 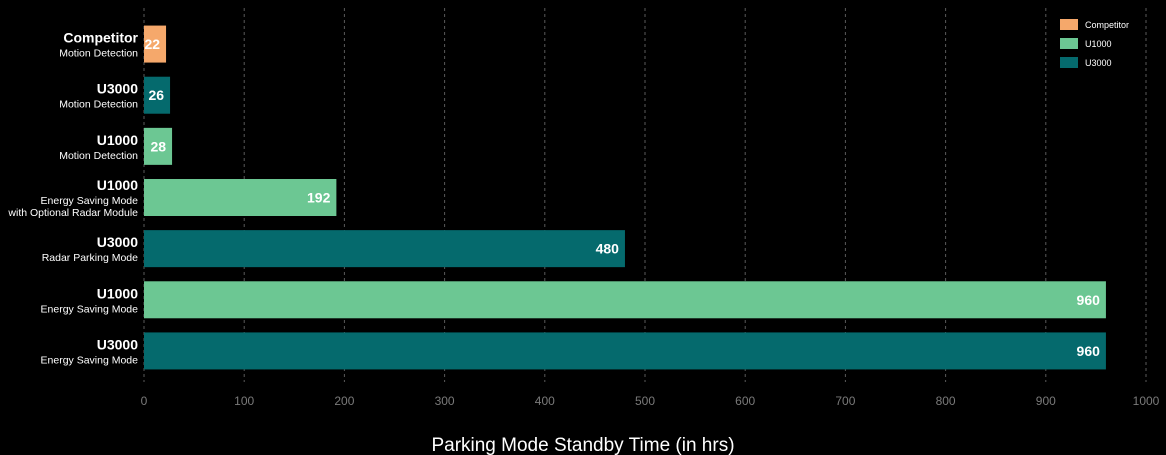 I want to click on bar-value-label: 26, so click(x=156, y=95).